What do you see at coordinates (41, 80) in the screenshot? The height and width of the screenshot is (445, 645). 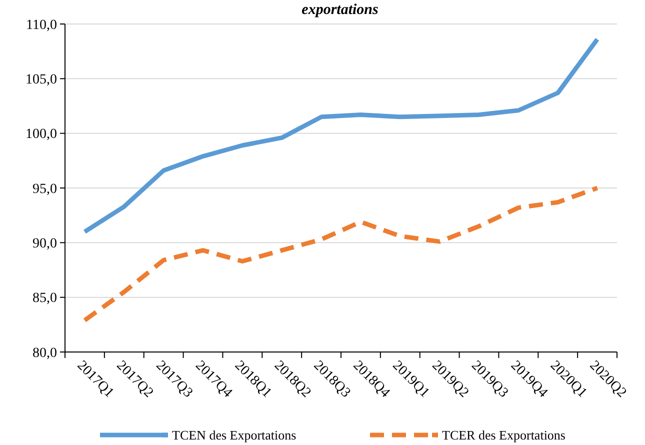 I see `y-tick-label: 105,0` at bounding box center [41, 80].